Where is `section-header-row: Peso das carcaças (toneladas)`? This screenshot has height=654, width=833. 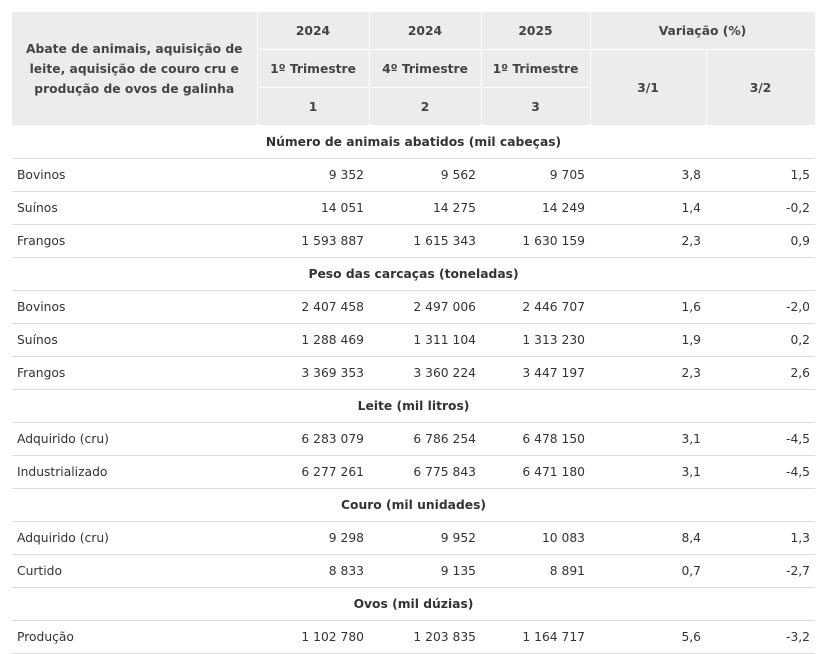 section-header-row: Peso das carcaças (toneladas) is located at coordinates (414, 274).